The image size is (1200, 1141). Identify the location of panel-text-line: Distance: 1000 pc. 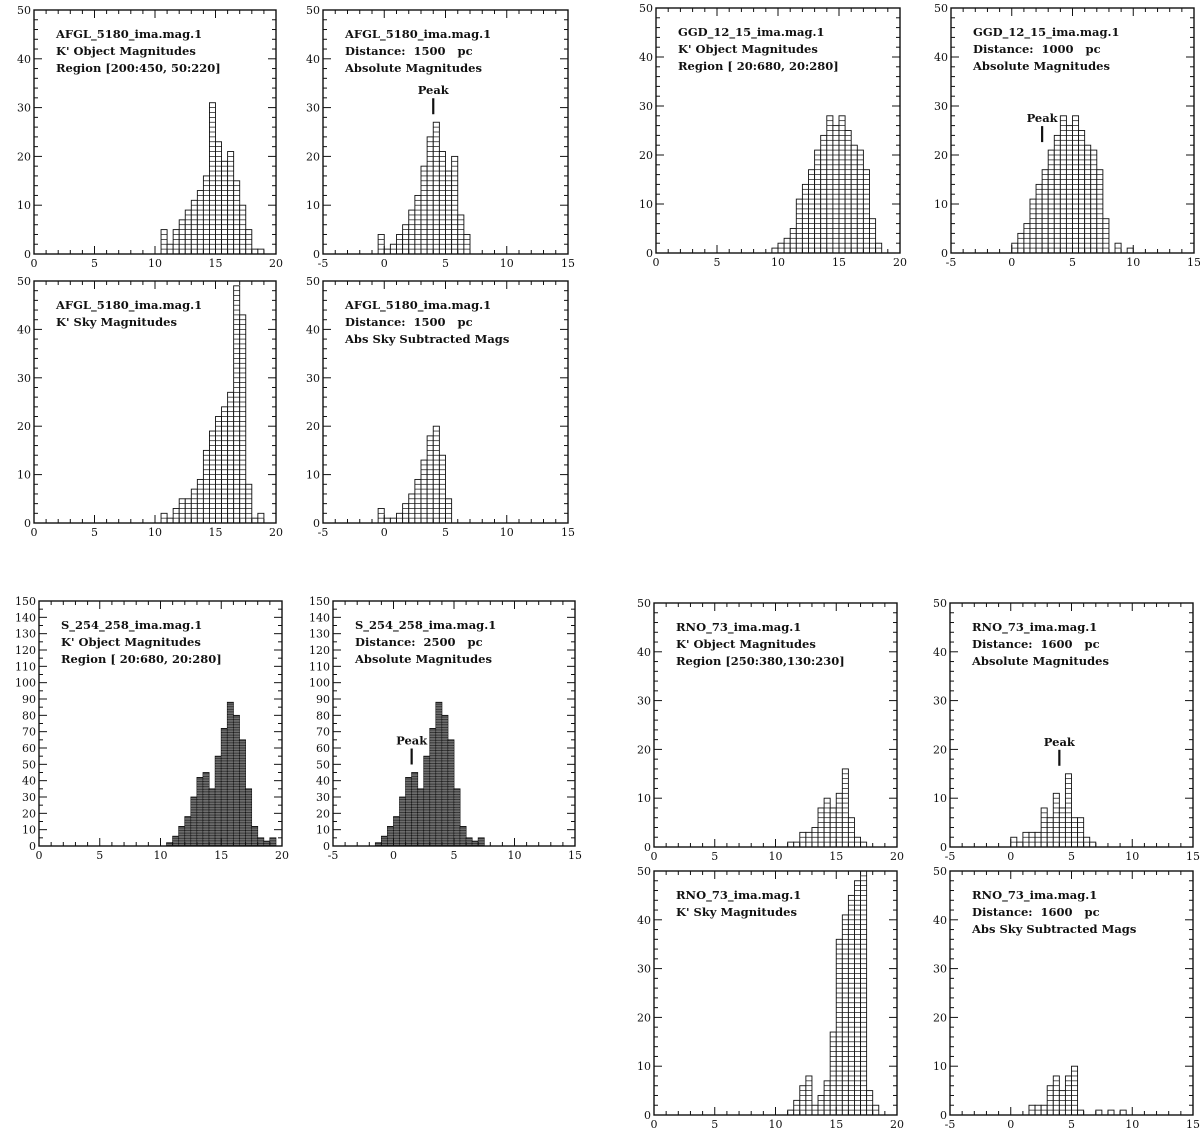
(1037, 49).